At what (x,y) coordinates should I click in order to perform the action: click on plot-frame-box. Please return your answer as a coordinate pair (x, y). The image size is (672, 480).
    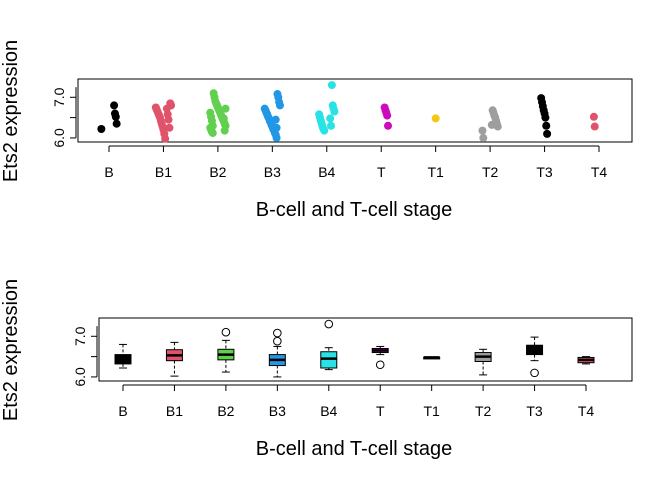
    Looking at the image, I should click on (365, 349).